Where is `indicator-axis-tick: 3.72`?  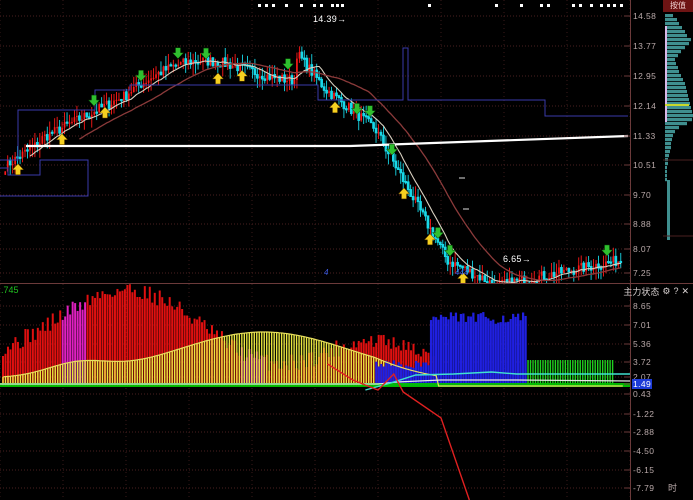
indicator-axis-tick: 3.72 is located at coordinates (642, 362).